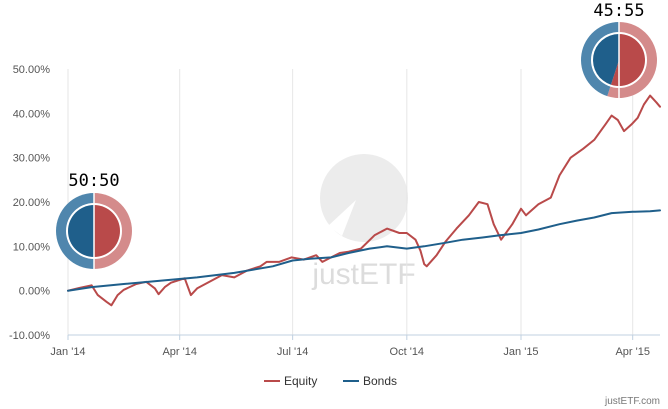 Image resolution: width=668 pixels, height=409 pixels. Describe the element at coordinates (292, 352) in the screenshot. I see `x-tick-label: Jul '14` at that location.